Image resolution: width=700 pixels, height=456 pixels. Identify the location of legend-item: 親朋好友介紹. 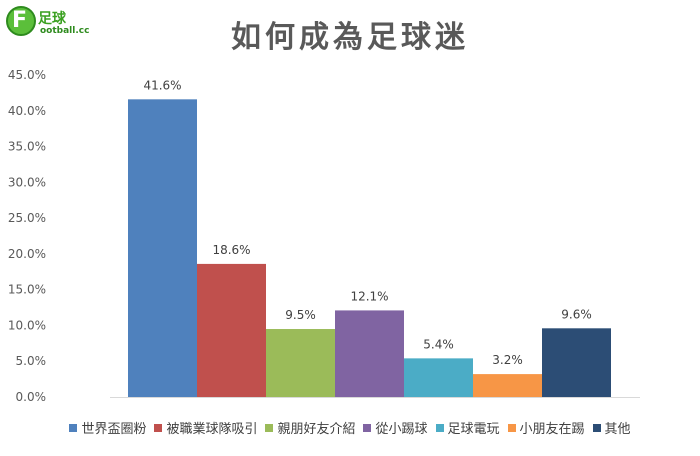
(310, 427).